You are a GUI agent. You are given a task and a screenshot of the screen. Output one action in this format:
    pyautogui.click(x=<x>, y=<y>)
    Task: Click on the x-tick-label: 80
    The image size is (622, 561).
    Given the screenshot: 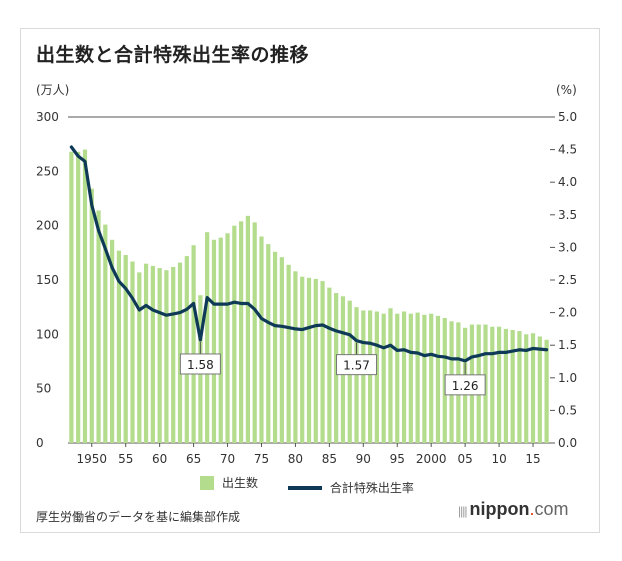 What is the action you would take?
    pyautogui.click(x=295, y=459)
    